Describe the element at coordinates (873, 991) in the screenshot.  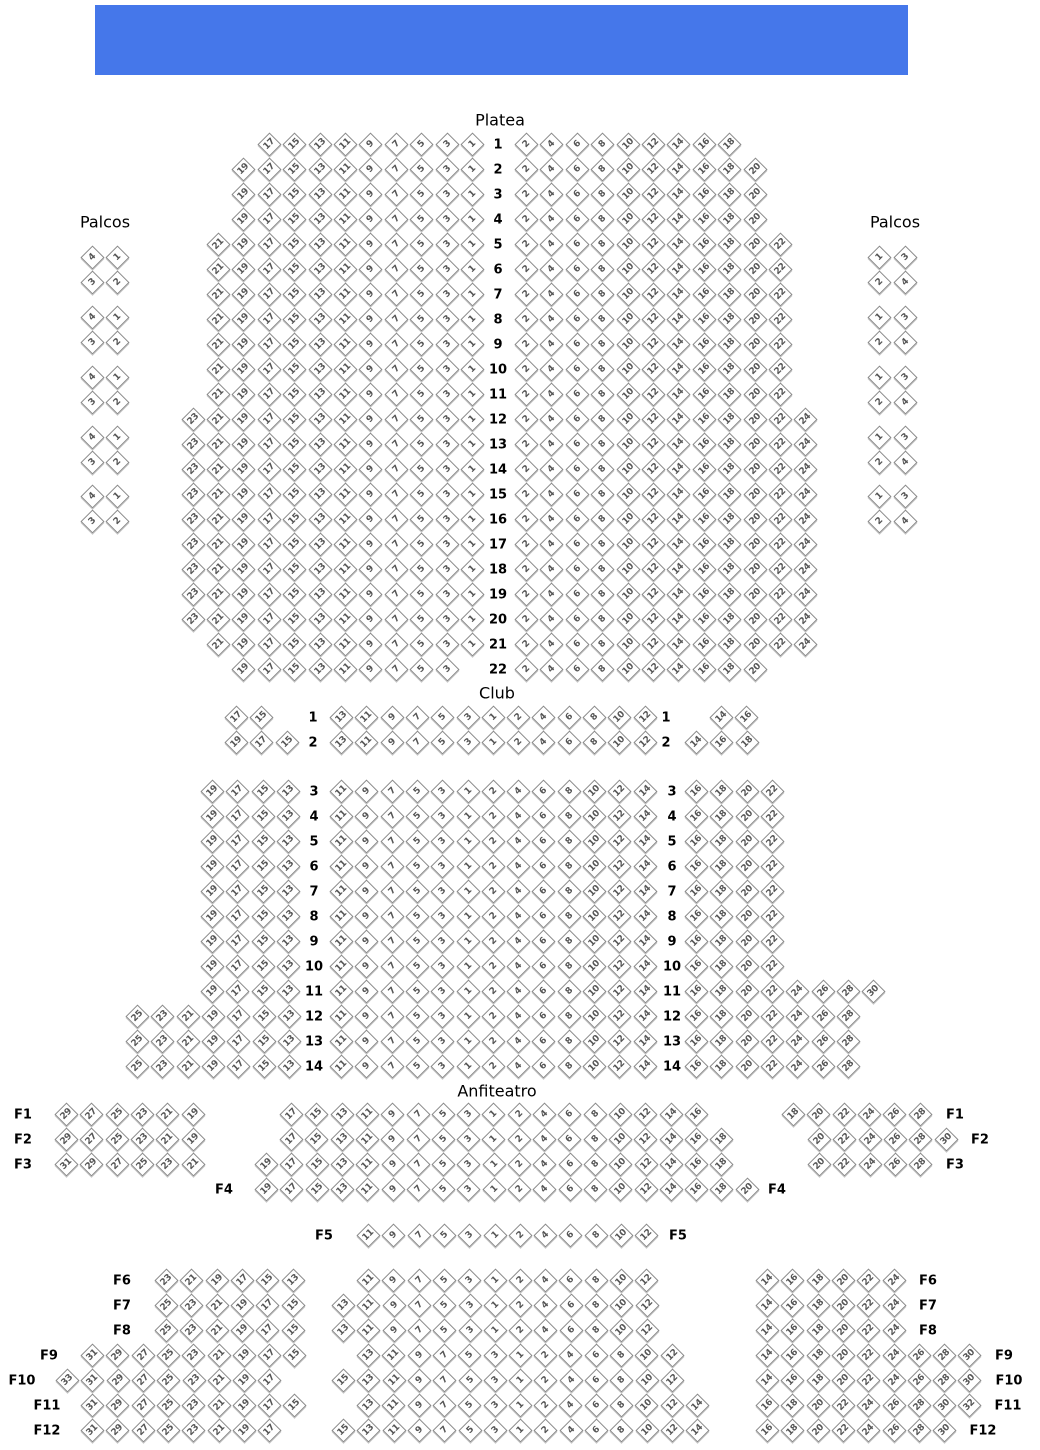
I see `seat: 30` at that location.